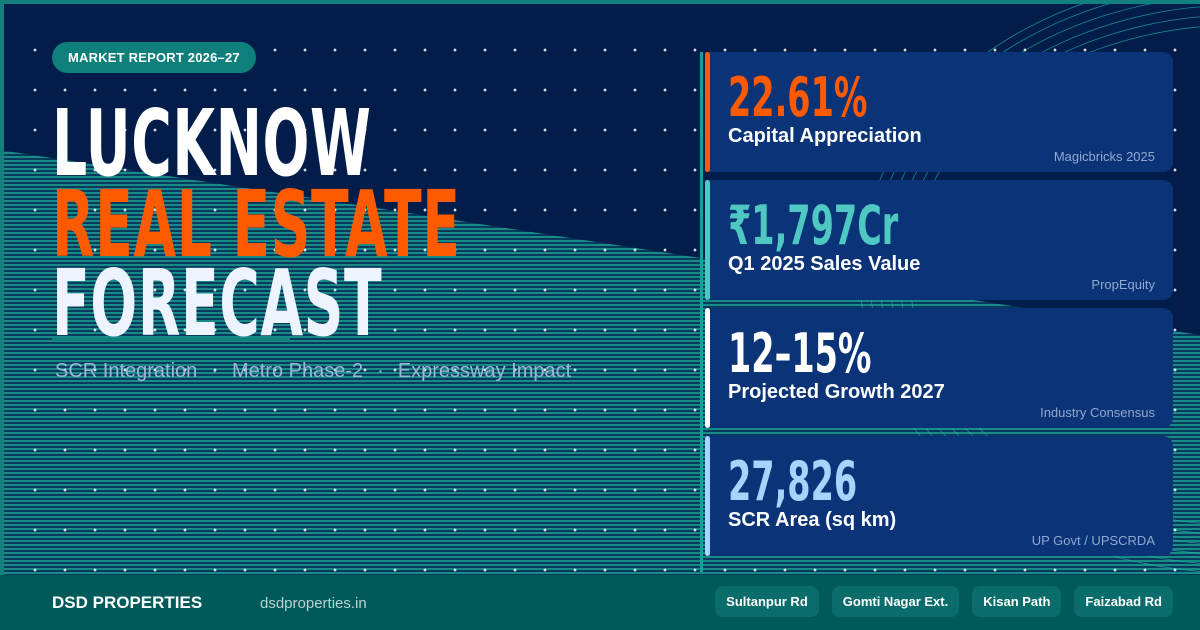 This screenshot has width=1200, height=630. I want to click on location-chip: Sultanpur Rd, so click(767, 601).